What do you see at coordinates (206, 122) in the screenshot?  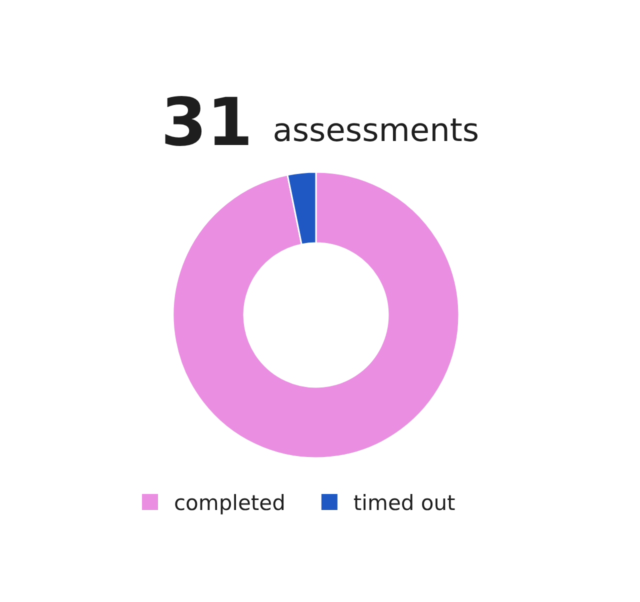 I see `chart-title: 31` at bounding box center [206, 122].